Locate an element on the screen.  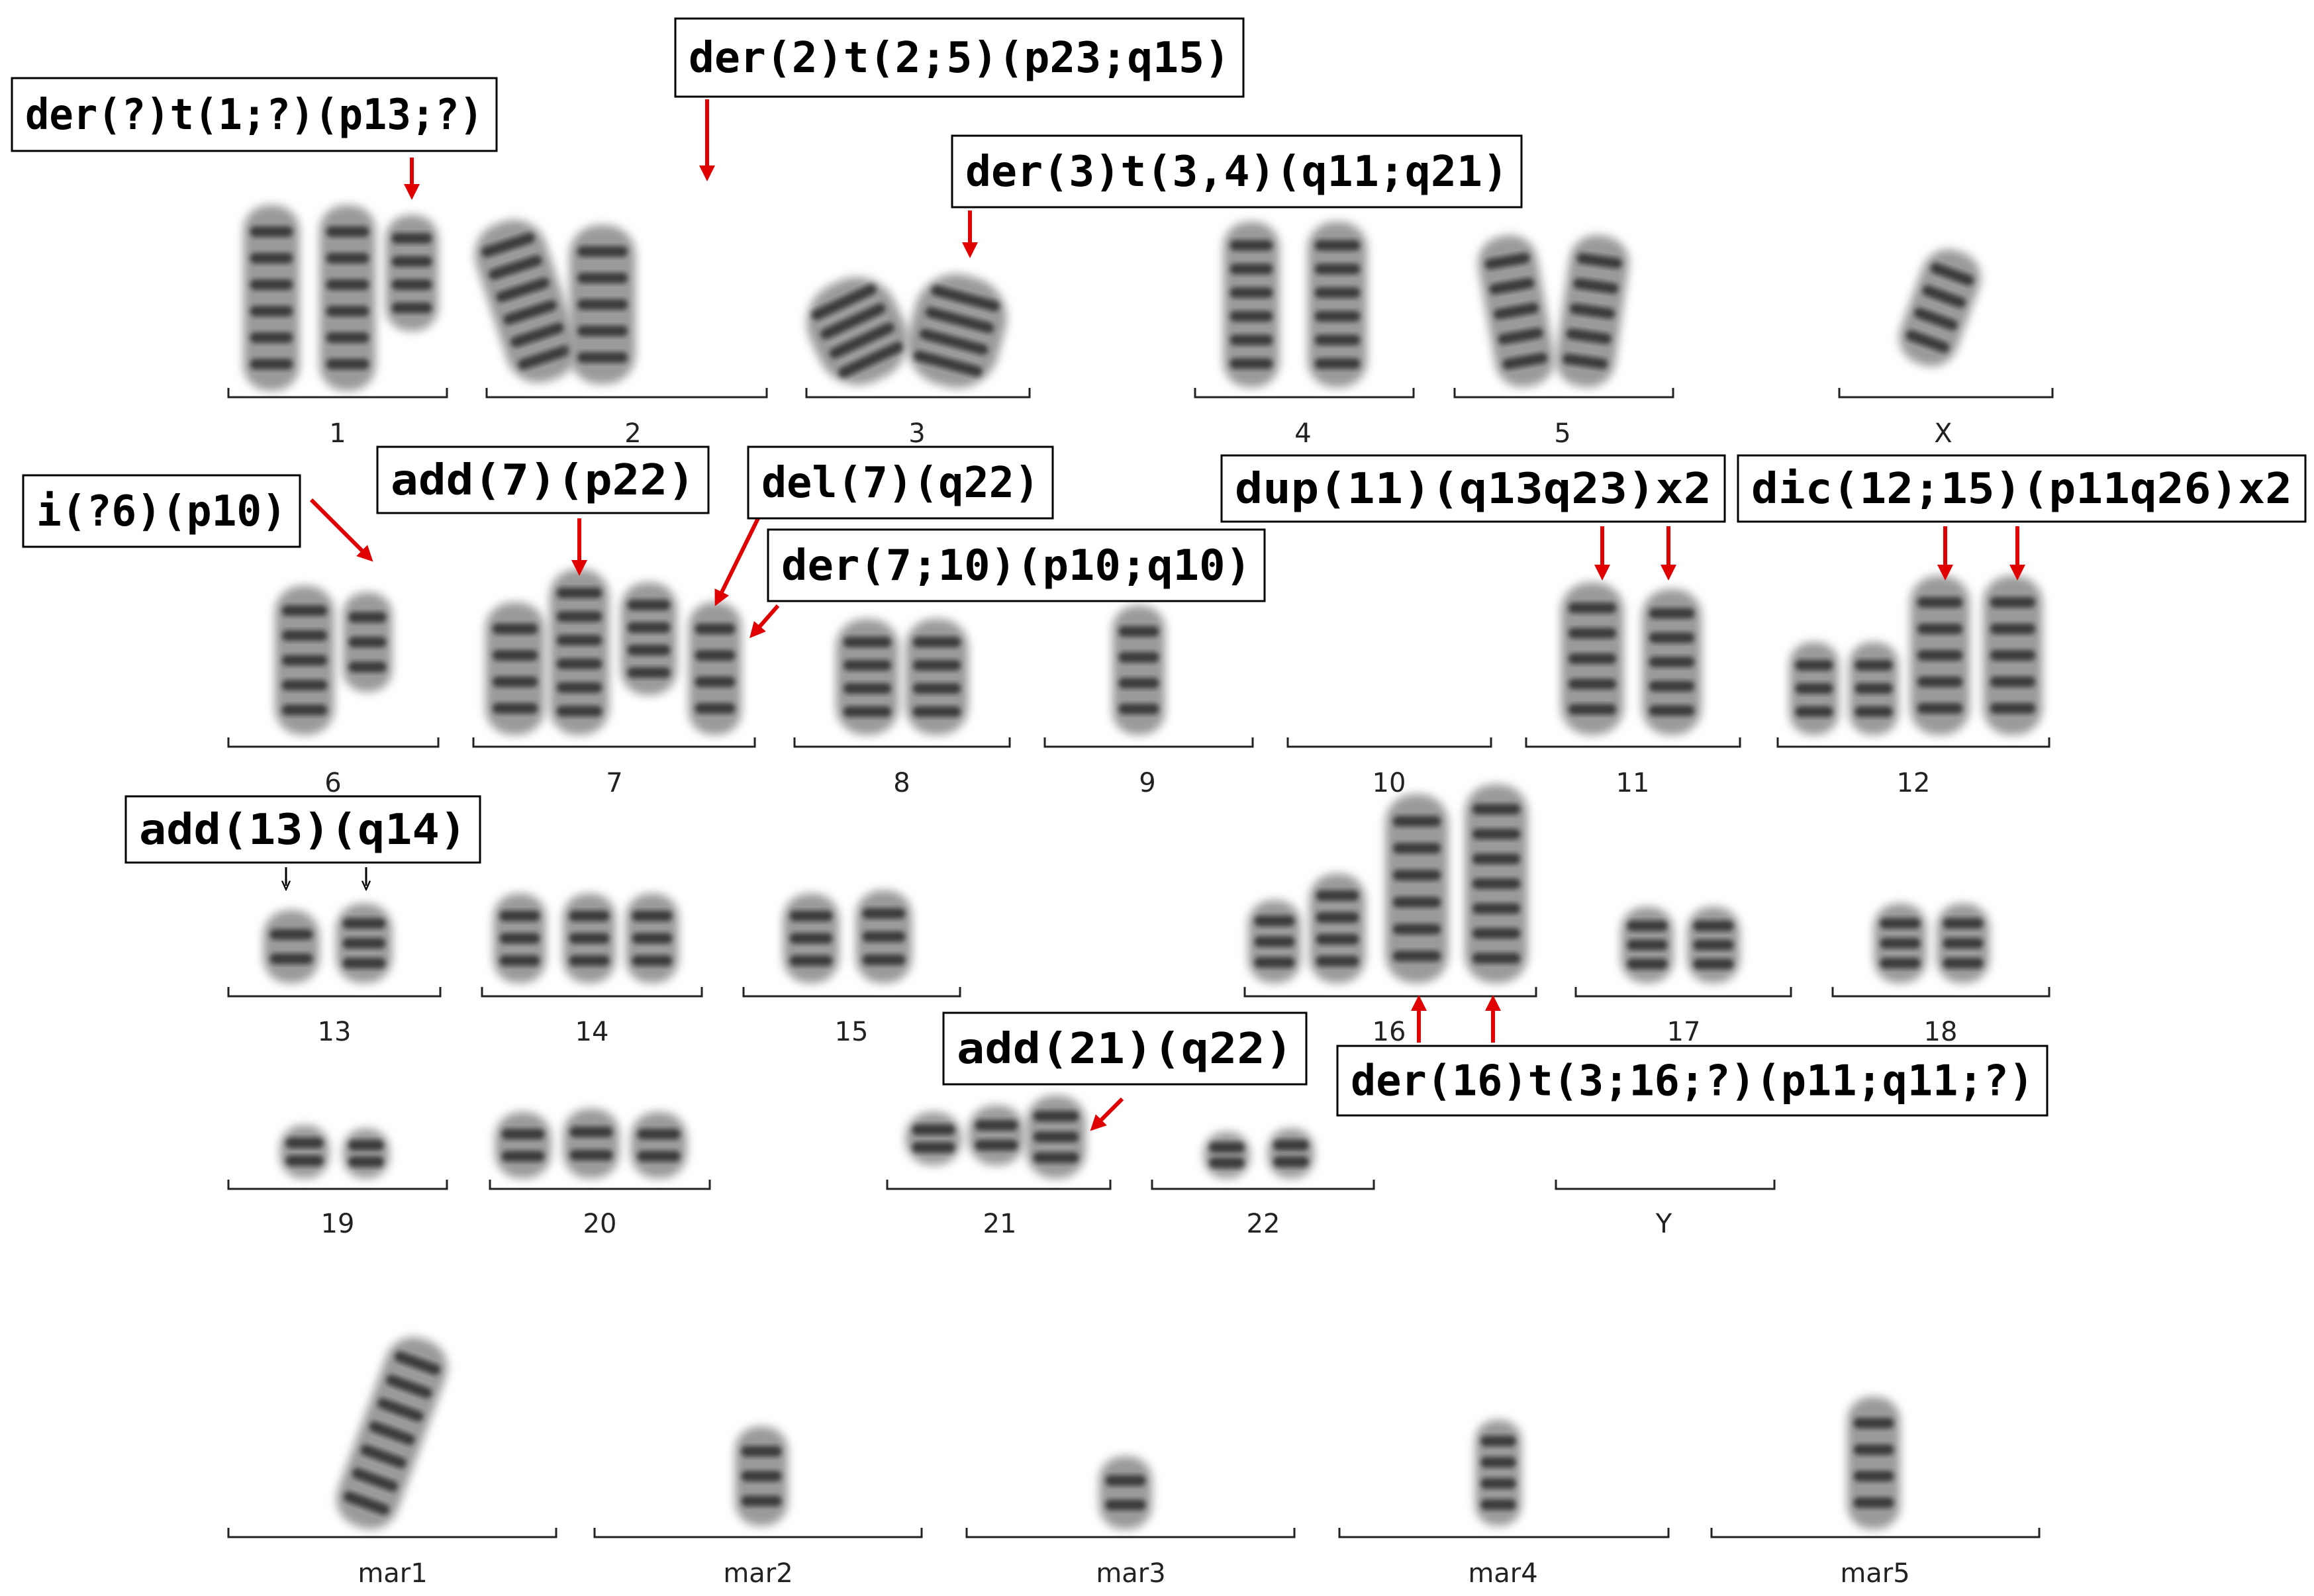
chromosome-label: 19 is located at coordinates (338, 1224).